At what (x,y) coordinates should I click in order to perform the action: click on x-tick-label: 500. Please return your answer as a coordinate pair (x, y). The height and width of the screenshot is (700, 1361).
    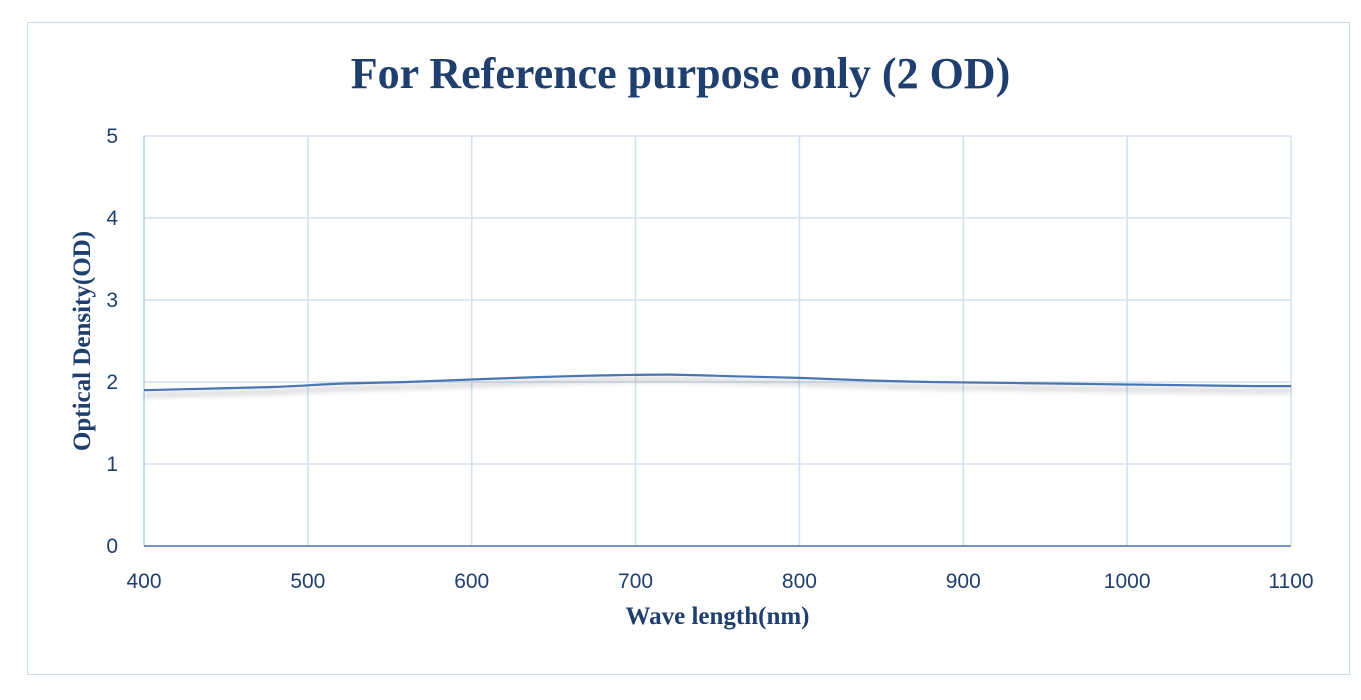
    Looking at the image, I should click on (307, 581).